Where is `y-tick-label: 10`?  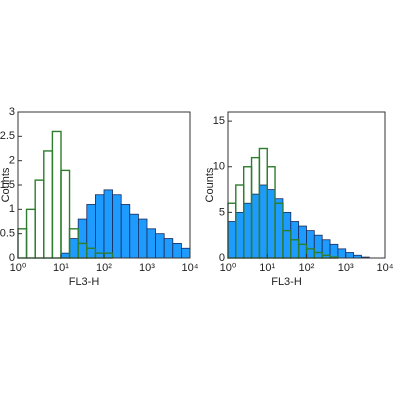
y-tick-label: 10 is located at coordinates (219, 167).